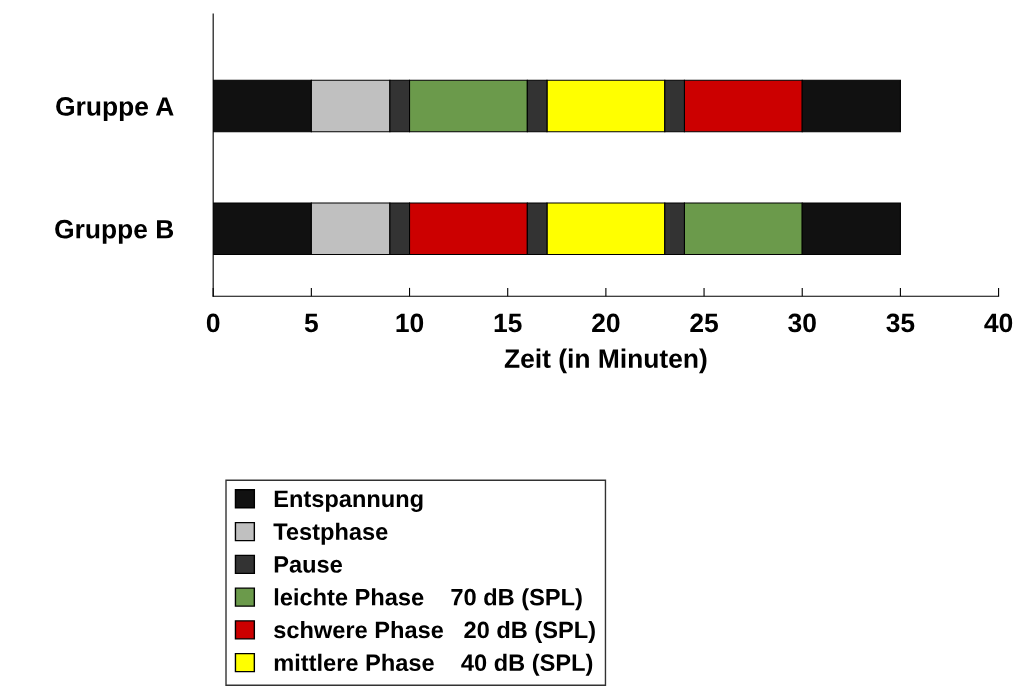  What do you see at coordinates (605, 361) in the screenshot?
I see `x-axis-title: Zeit (in Minuten)` at bounding box center [605, 361].